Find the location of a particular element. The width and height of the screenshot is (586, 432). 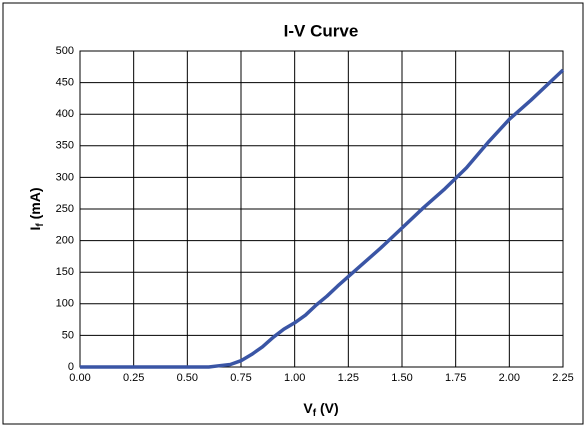

x-tick-label: 0.75 is located at coordinates (240, 378).